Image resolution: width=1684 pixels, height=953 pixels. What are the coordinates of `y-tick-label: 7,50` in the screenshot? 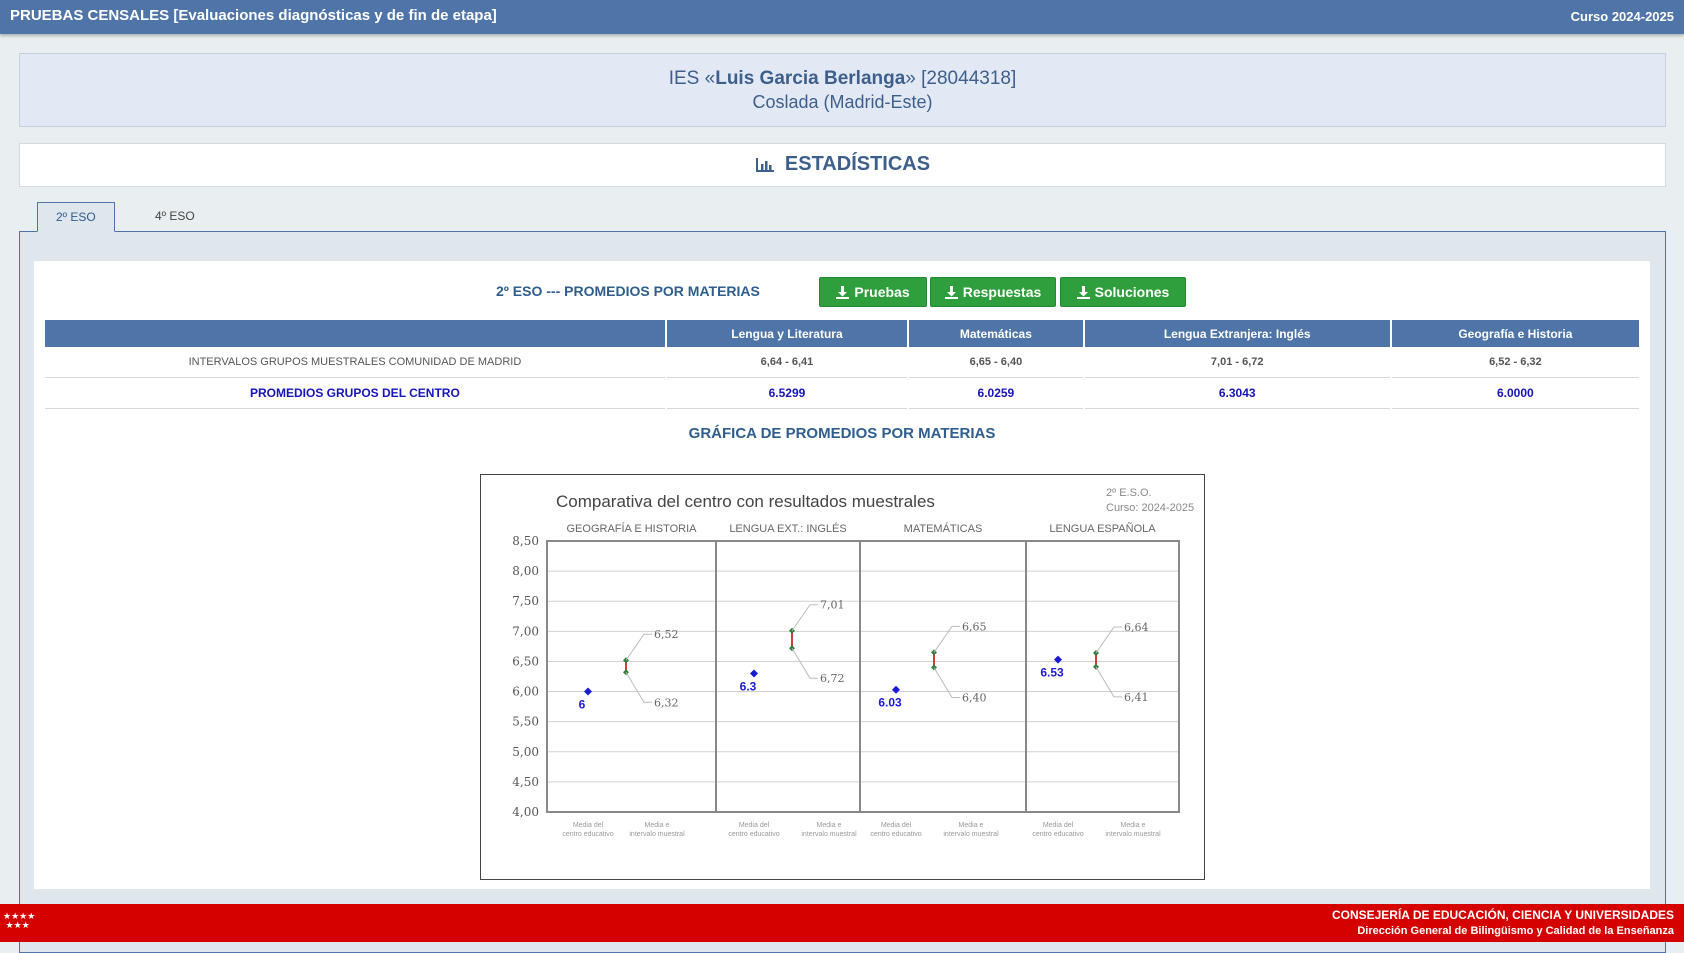 It's located at (525, 601).